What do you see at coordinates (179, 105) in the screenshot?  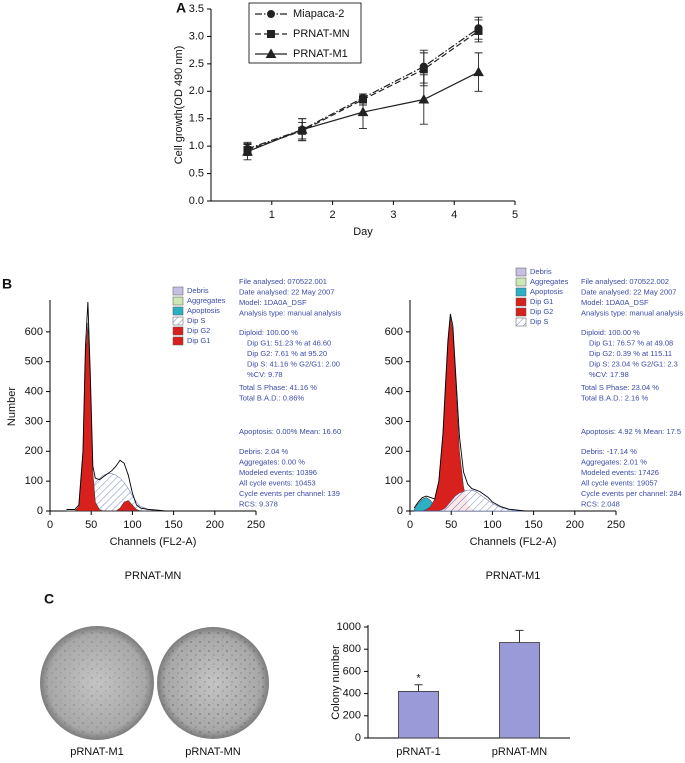 I see `y-axis-label: Cell growth(OD 490 nm)` at bounding box center [179, 105].